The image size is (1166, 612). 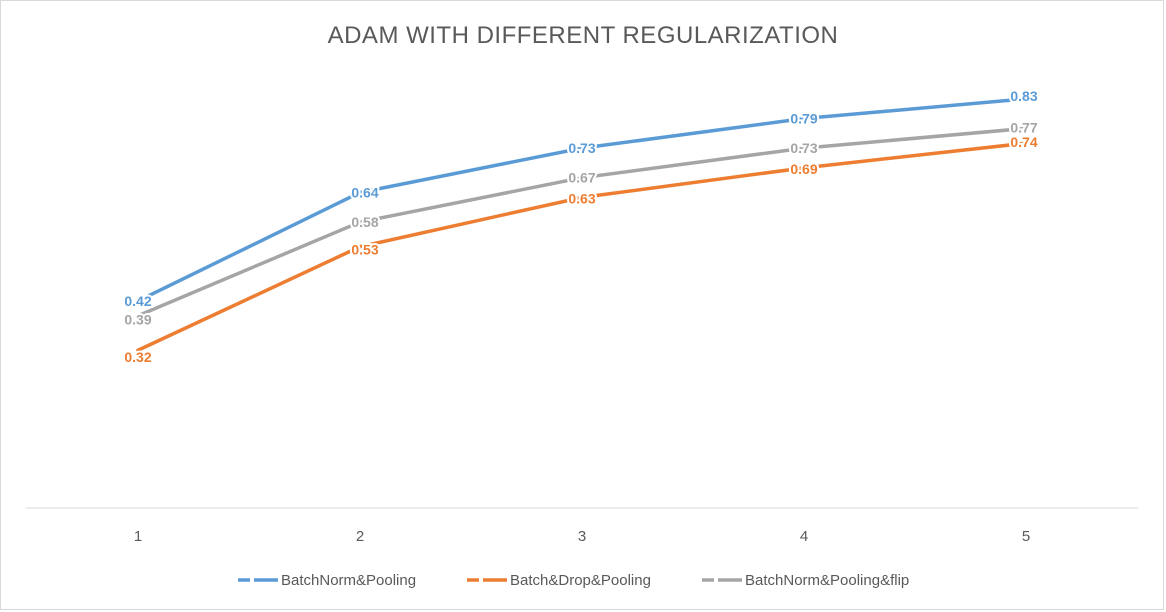 I want to click on data-label: 0.74, so click(x=1023, y=142).